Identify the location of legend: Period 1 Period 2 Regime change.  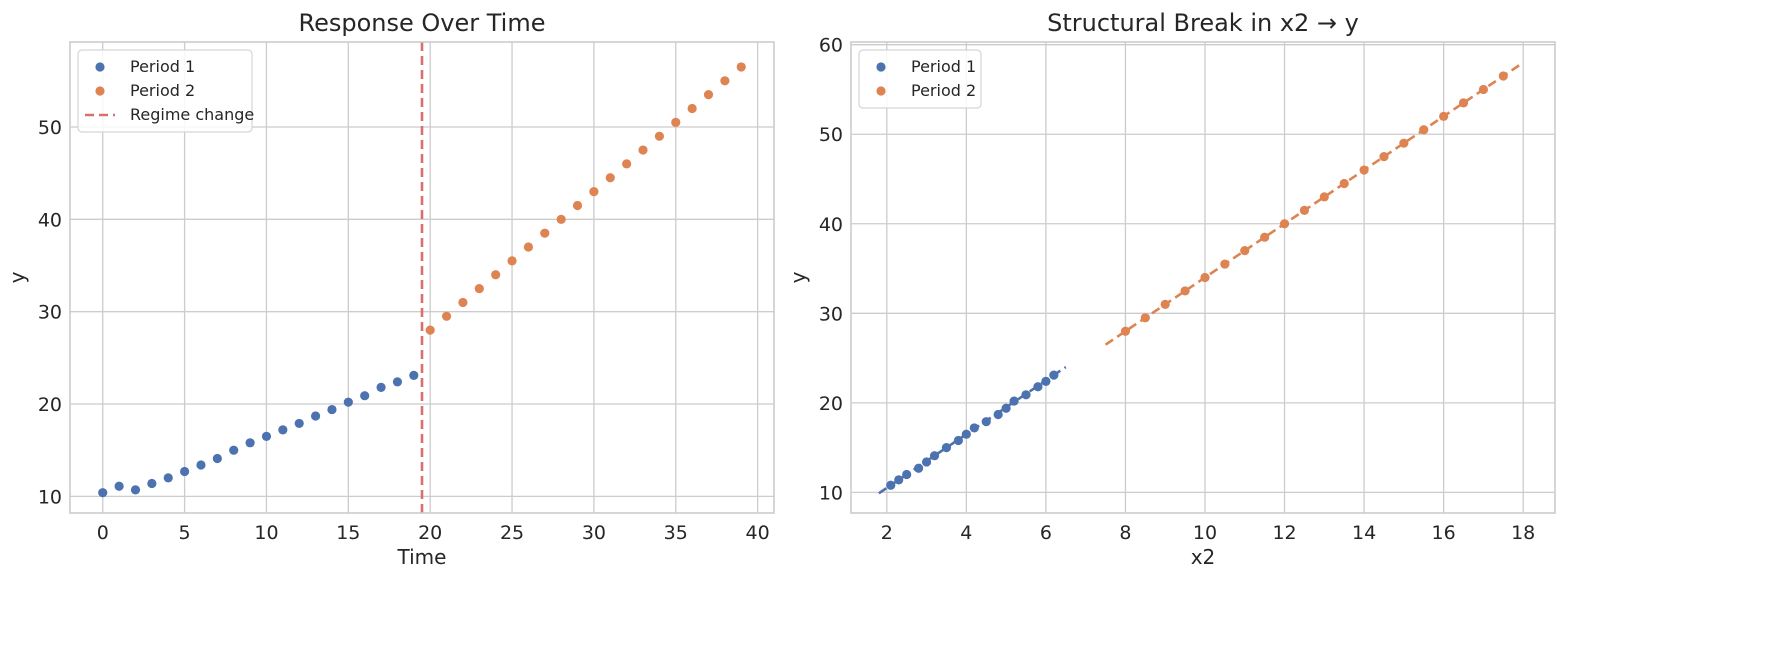
(165, 91).